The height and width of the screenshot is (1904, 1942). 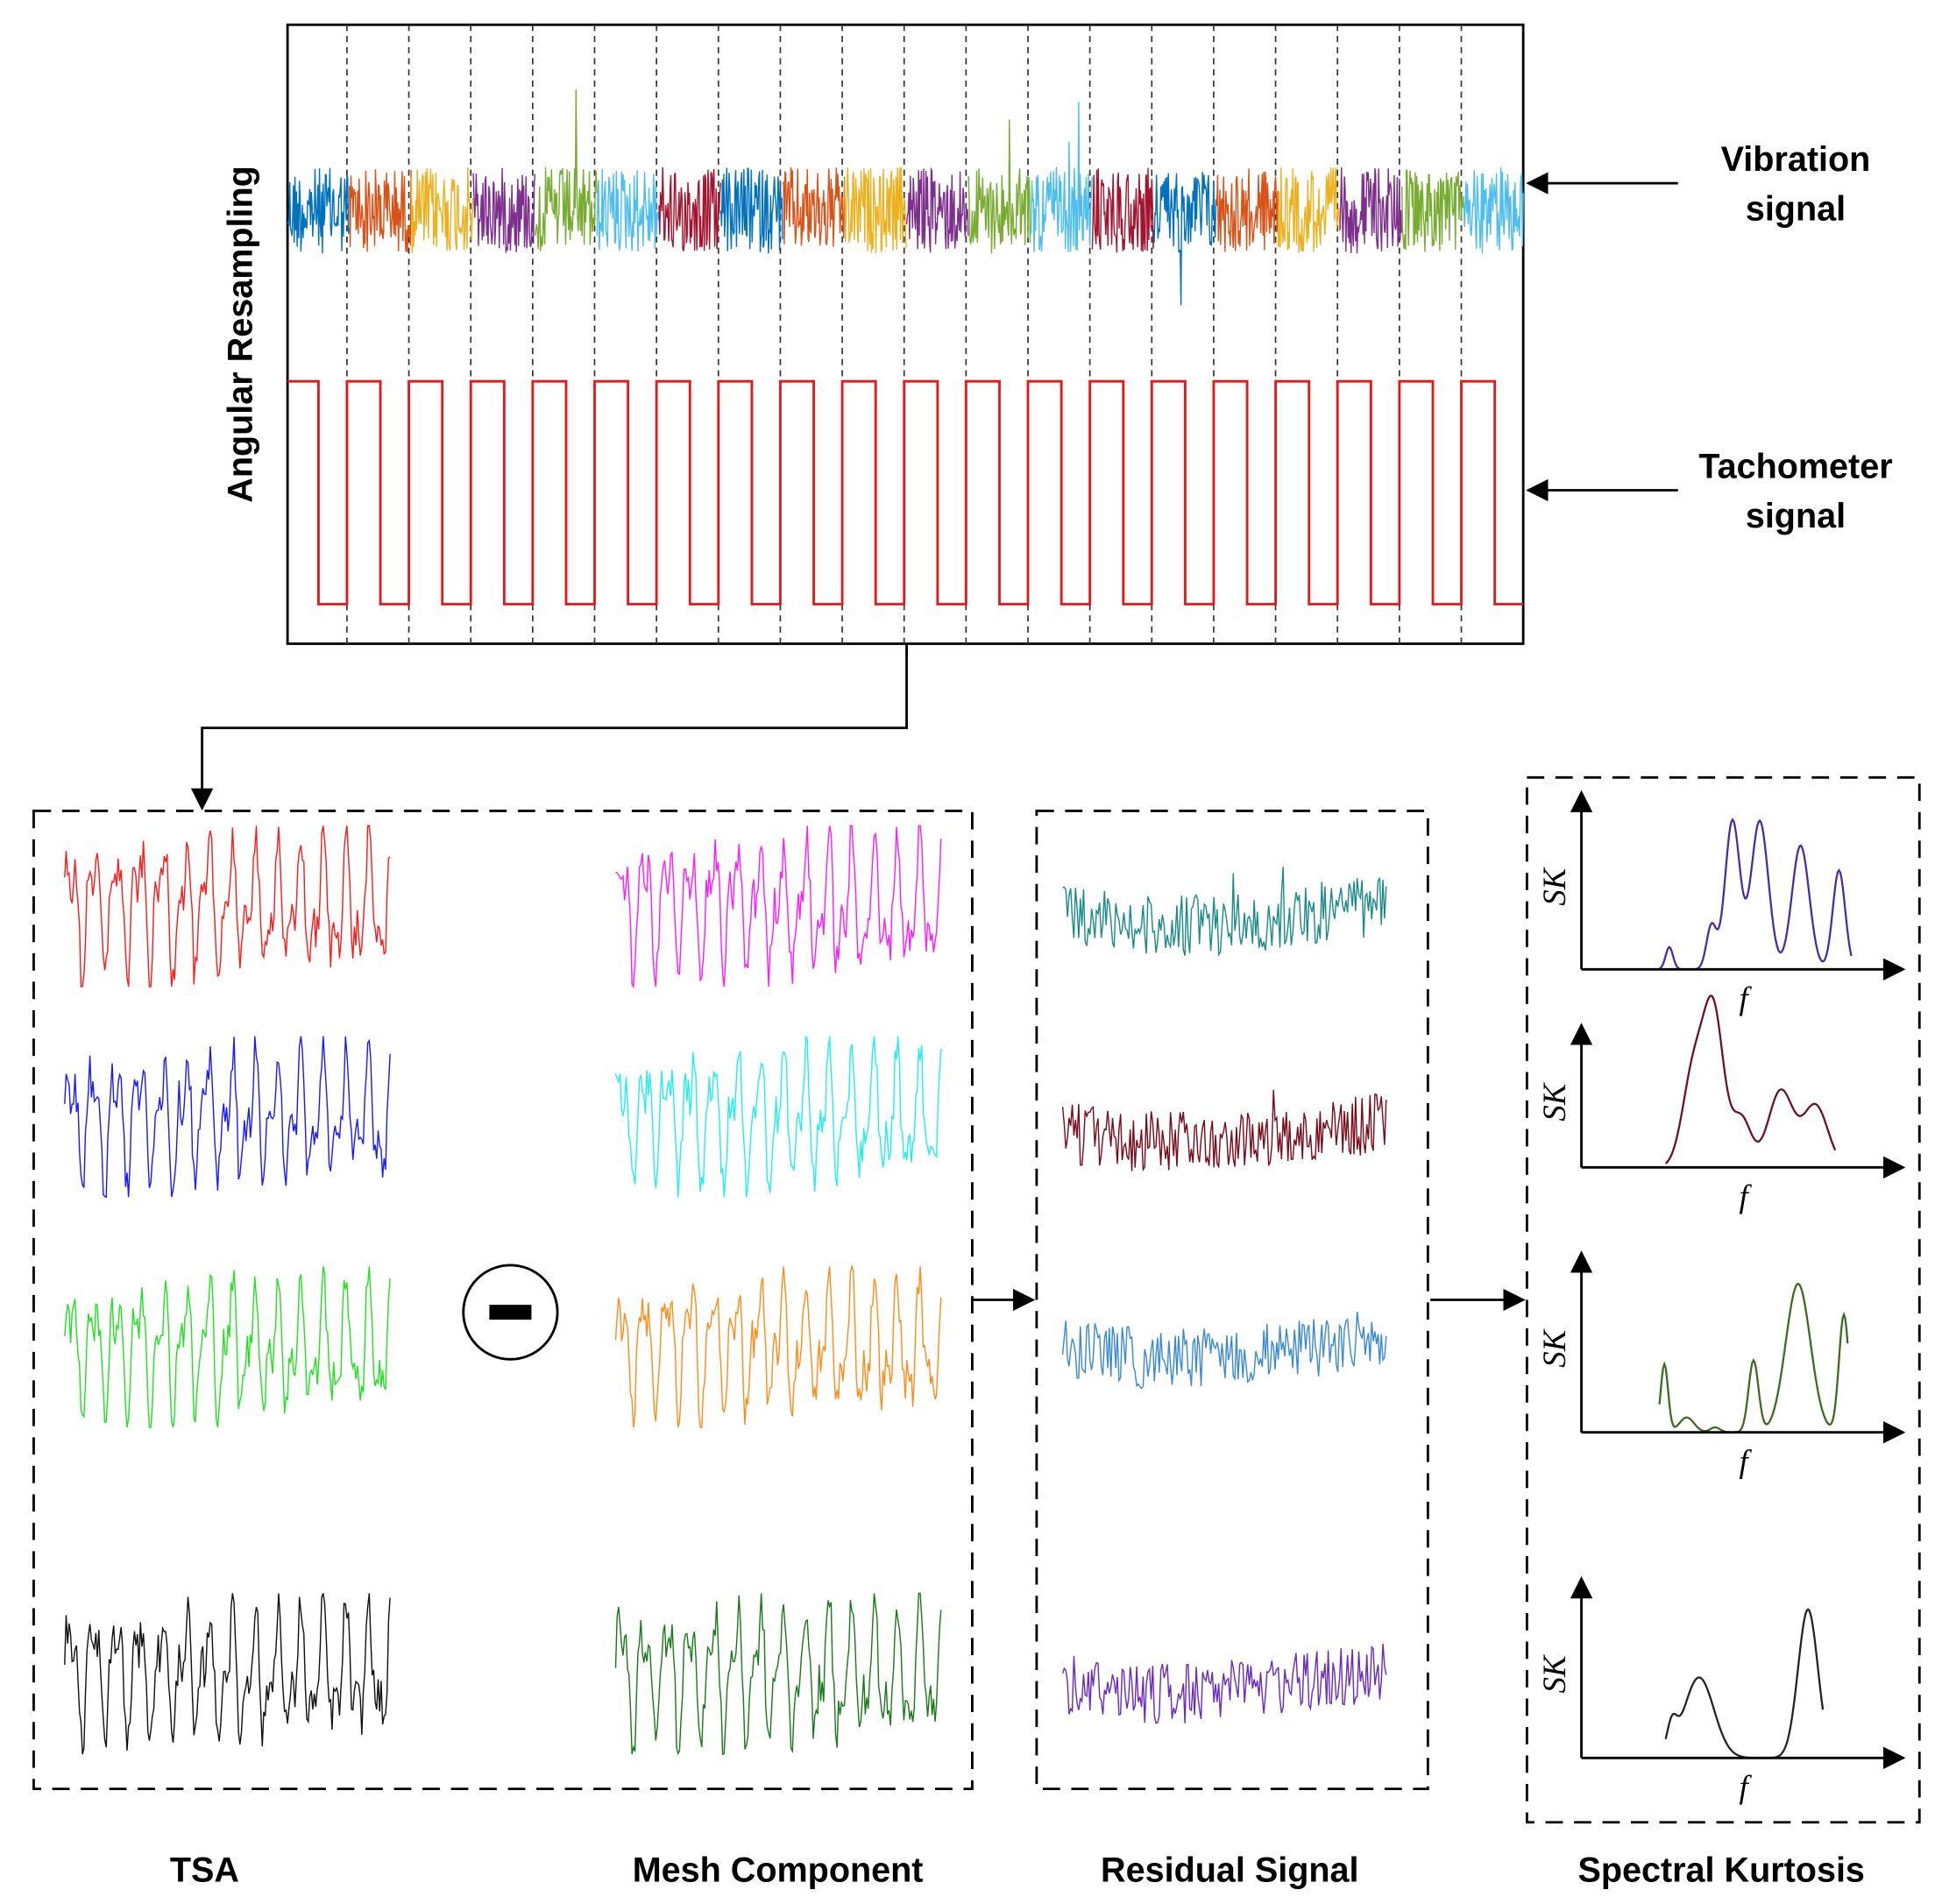 What do you see at coordinates (778, 1870) in the screenshot?
I see `panel-label: Mesh Component` at bounding box center [778, 1870].